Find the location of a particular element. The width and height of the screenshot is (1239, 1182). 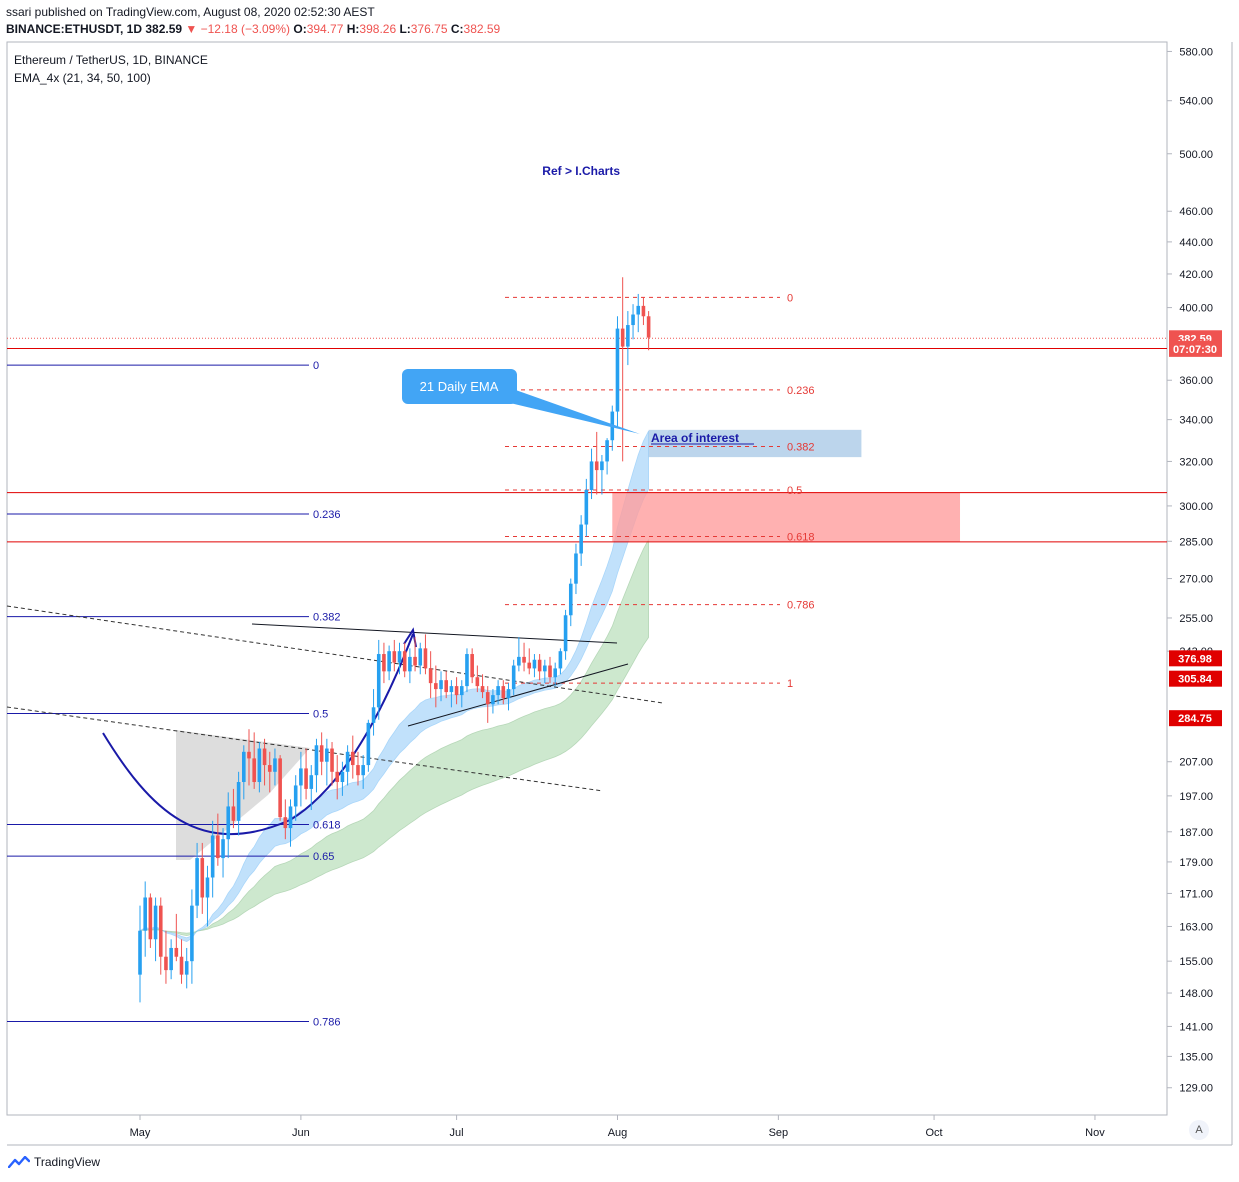

tradingview-footer: TradingView is located at coordinates (54, 1162).